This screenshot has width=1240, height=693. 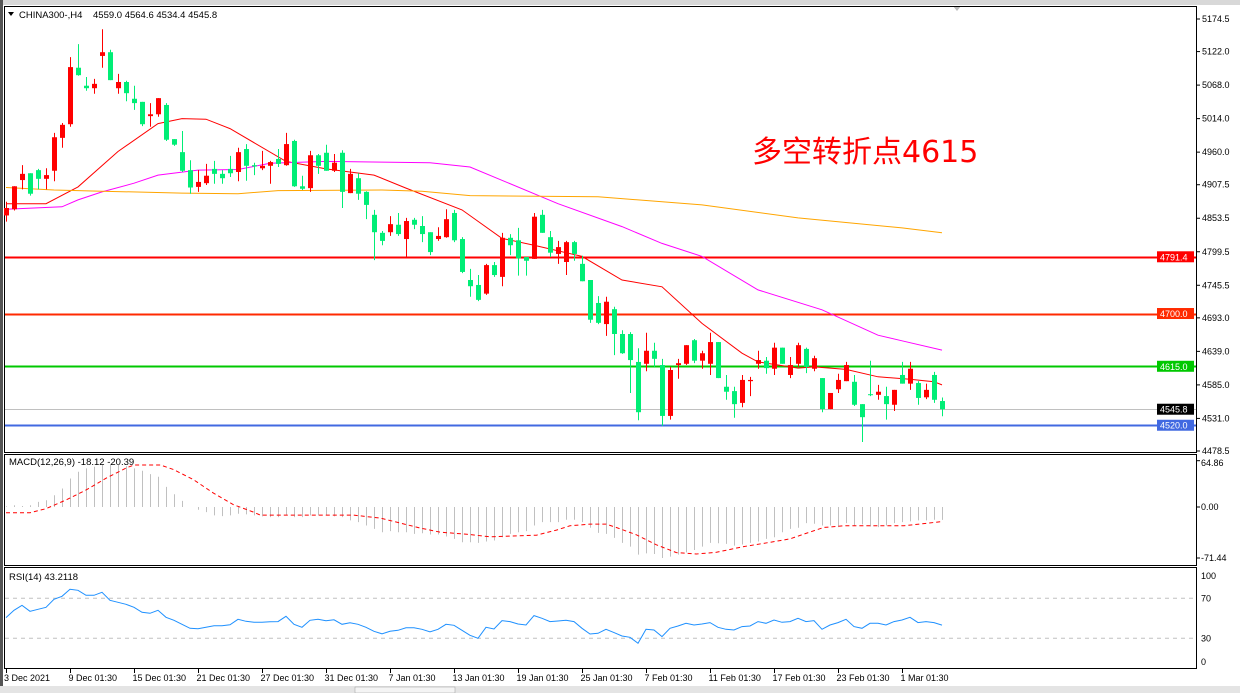 I want to click on bottom-tab, so click(x=405, y=689).